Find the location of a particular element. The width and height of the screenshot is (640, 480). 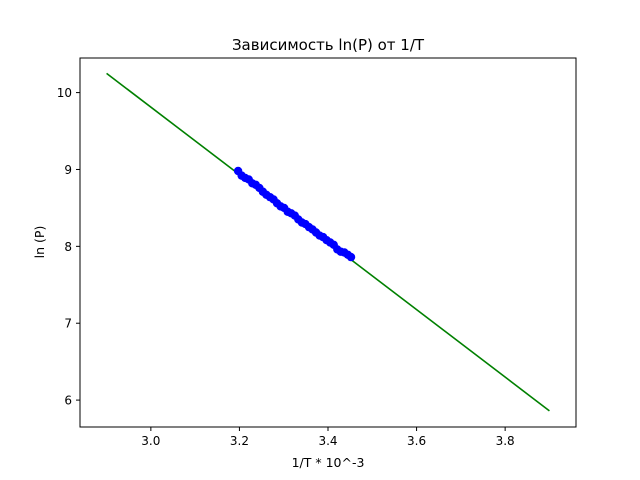

y-tick-label: 9 is located at coordinates (68, 170).